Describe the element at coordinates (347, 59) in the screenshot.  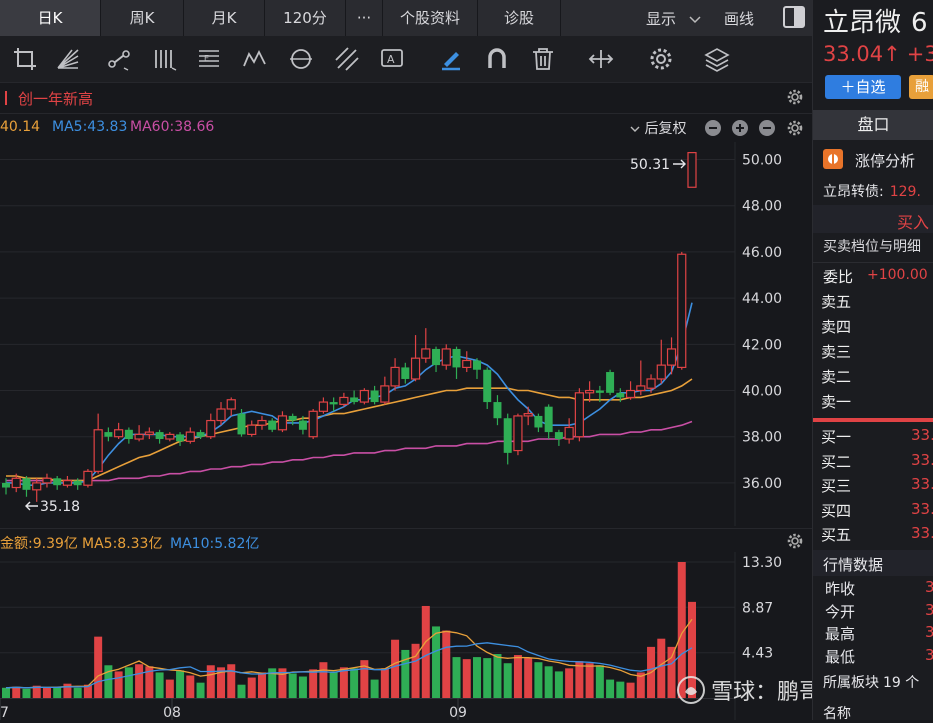
I see `parallel-lines-icon` at that location.